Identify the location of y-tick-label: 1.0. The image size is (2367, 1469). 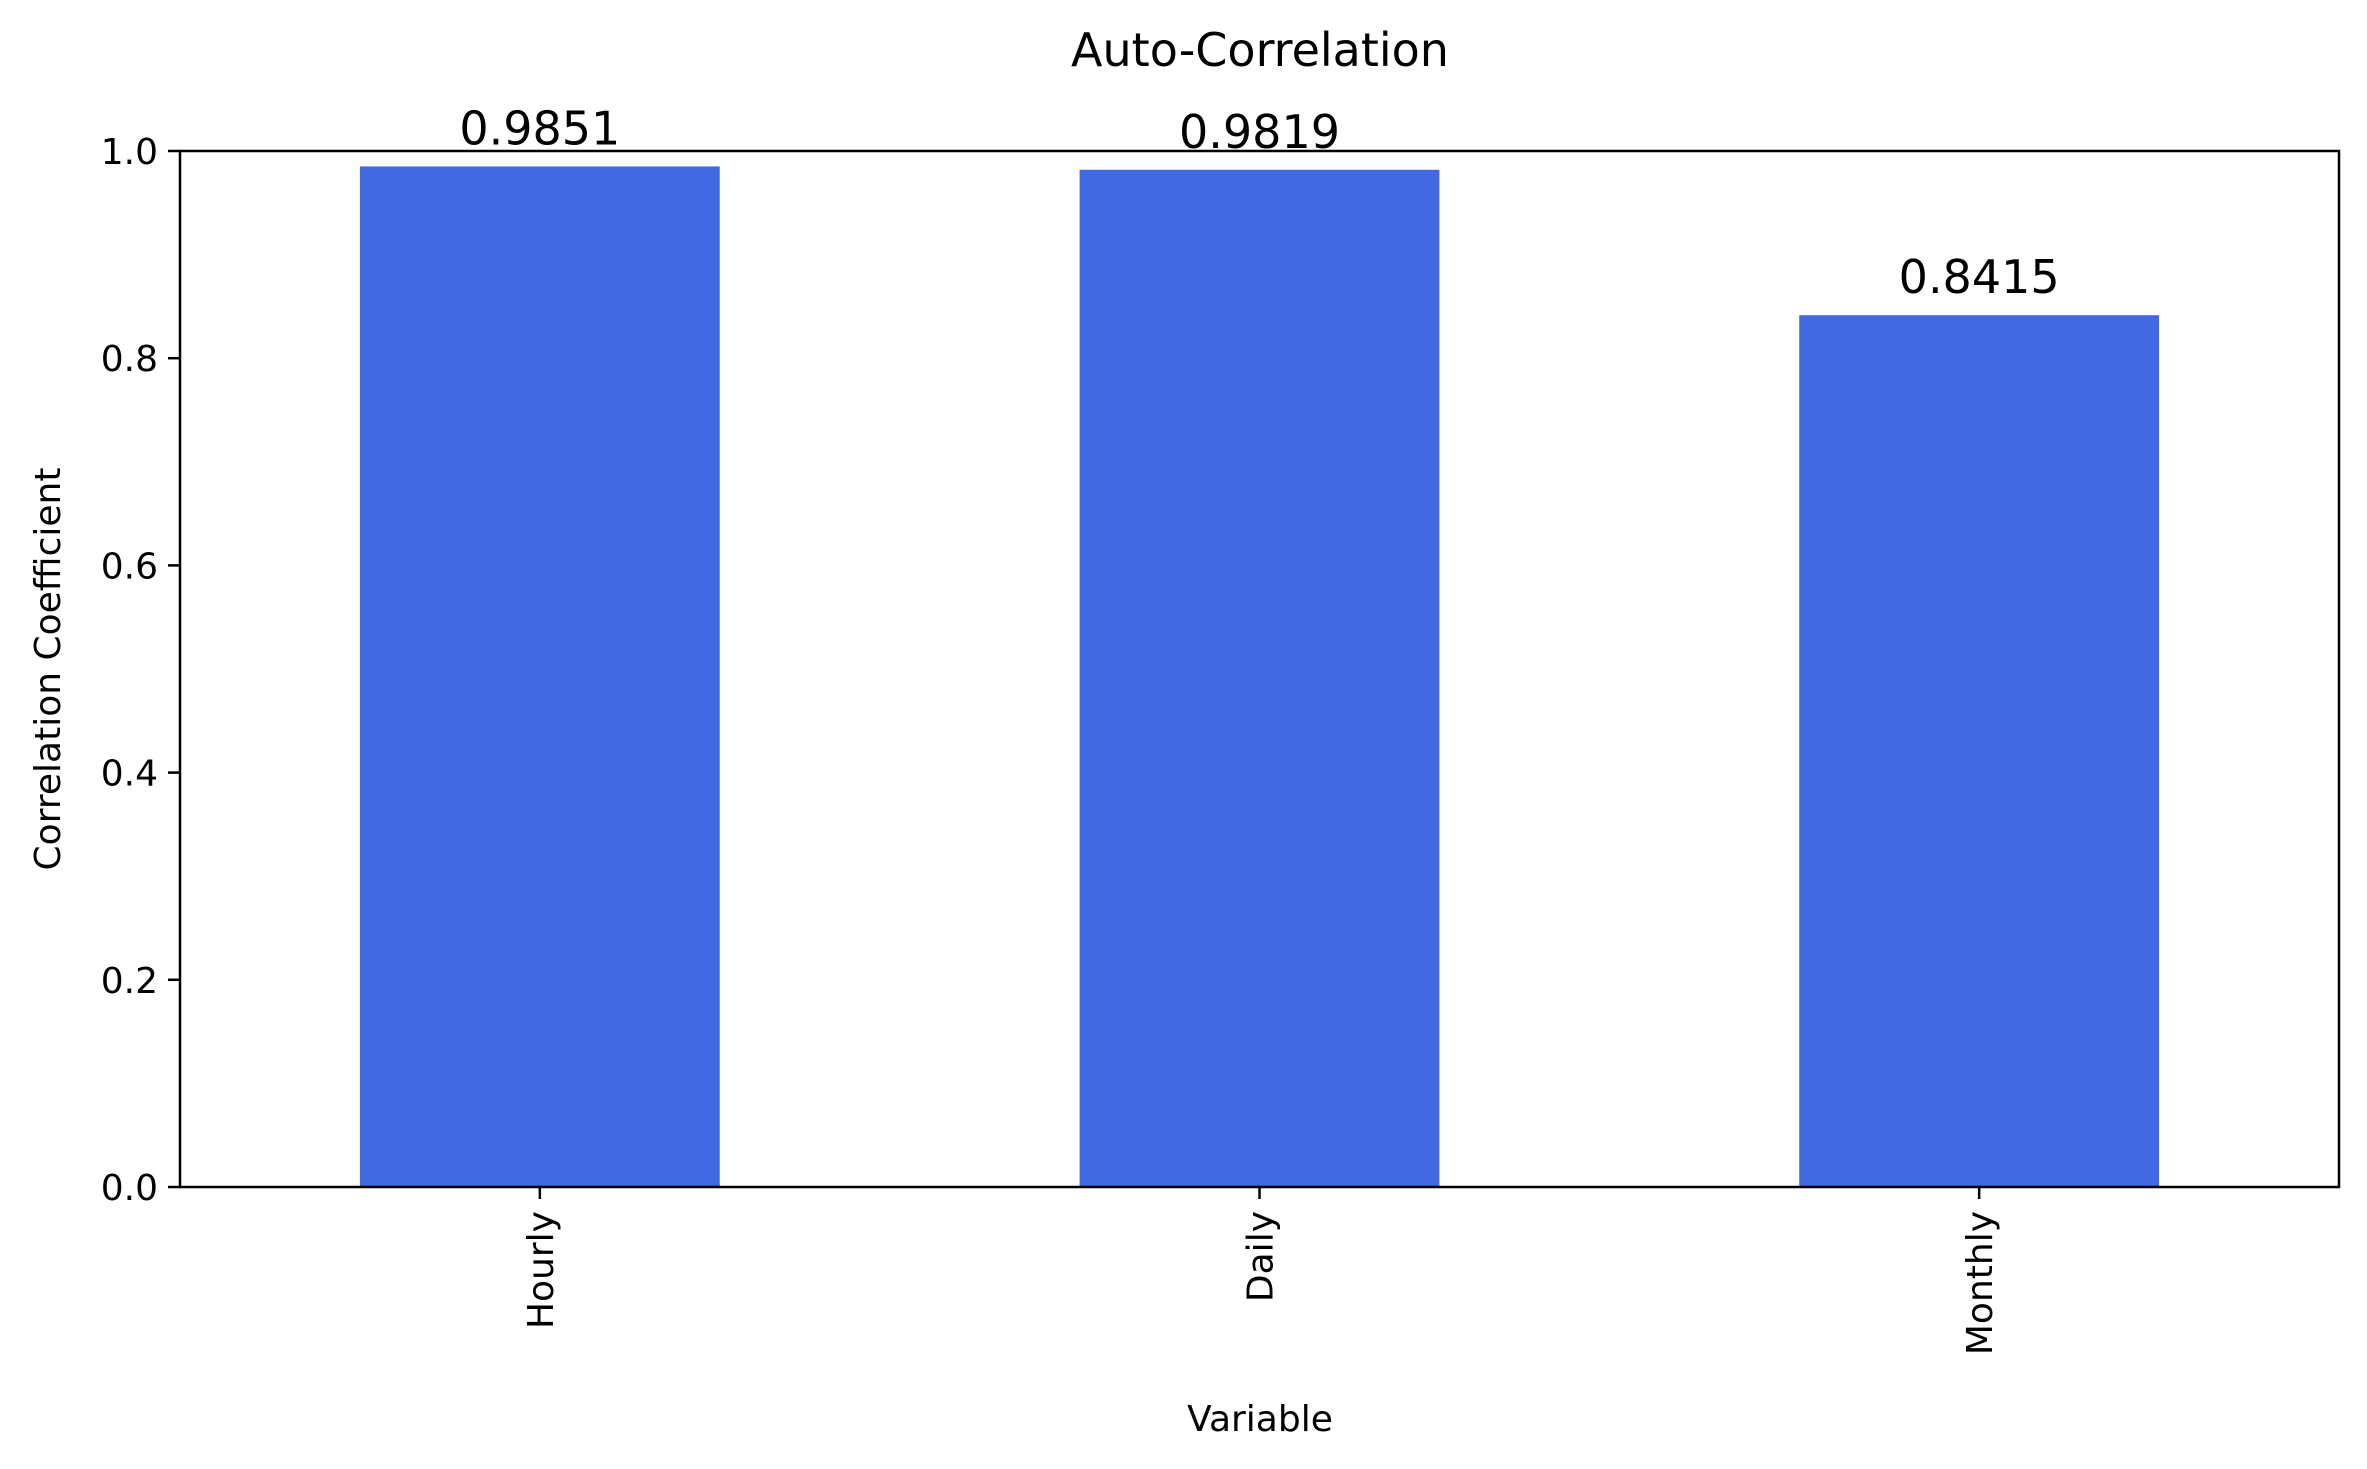
(129, 152).